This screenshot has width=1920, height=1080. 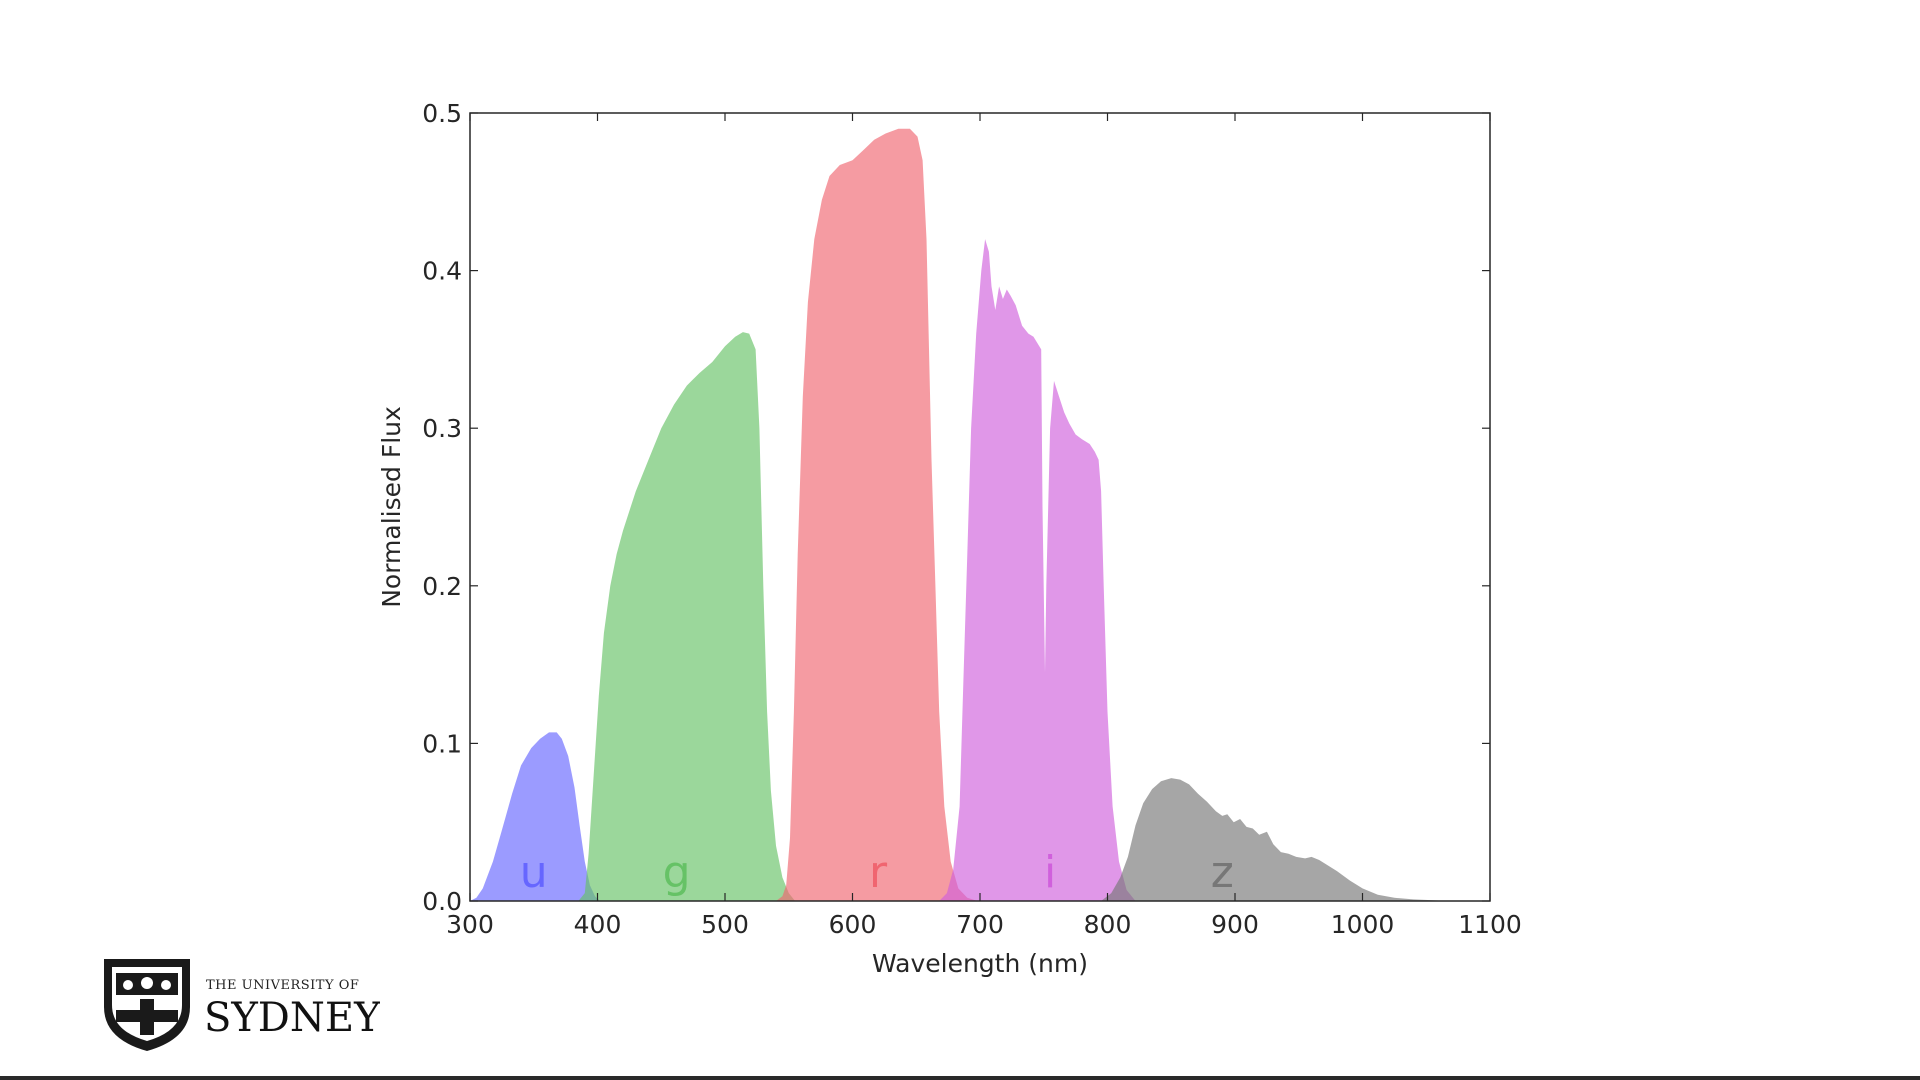 I want to click on x-tick-label: 1100, so click(x=1490, y=924).